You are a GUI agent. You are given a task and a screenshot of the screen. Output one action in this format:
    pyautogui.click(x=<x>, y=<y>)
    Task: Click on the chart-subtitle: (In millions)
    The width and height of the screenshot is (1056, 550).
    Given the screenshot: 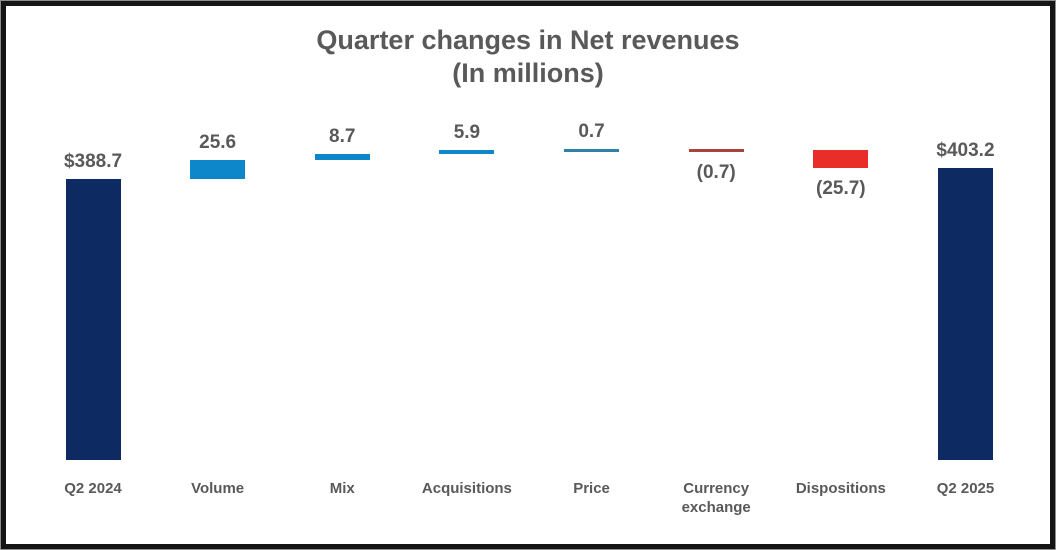 What is the action you would take?
    pyautogui.click(x=528, y=73)
    